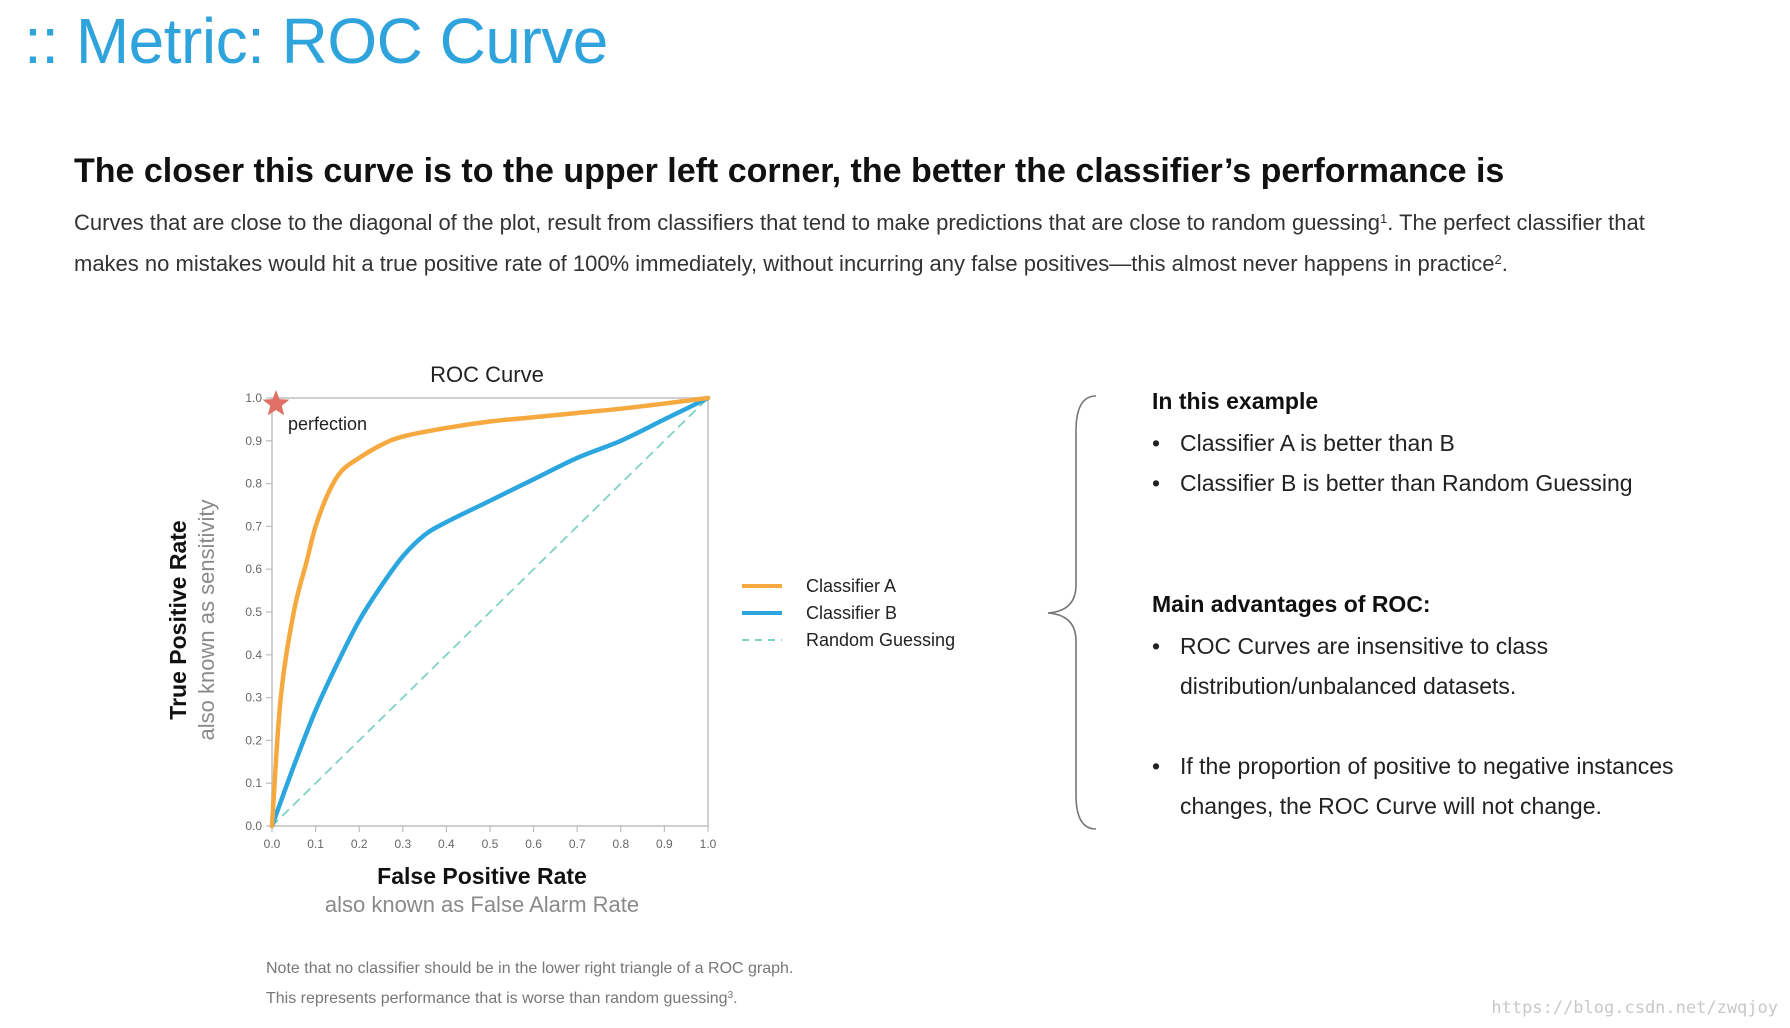 The width and height of the screenshot is (1790, 1028). I want to click on curly-brace, so click(1072, 612).